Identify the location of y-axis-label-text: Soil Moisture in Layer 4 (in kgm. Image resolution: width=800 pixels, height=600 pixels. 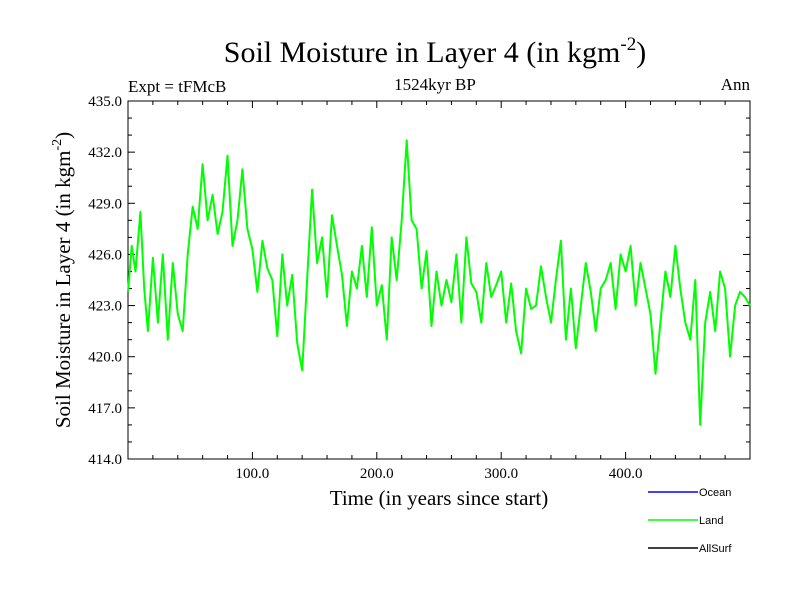
(63, 290).